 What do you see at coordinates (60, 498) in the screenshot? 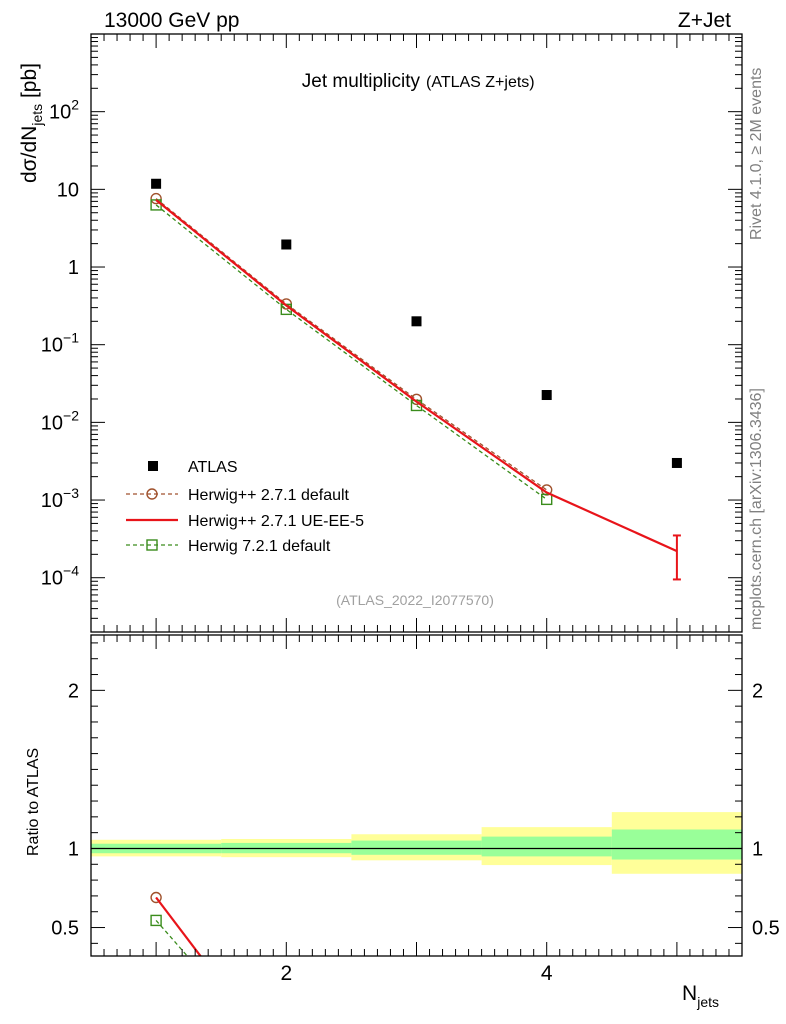
I see `y-tick-label: 10⁻³` at bounding box center [60, 498].